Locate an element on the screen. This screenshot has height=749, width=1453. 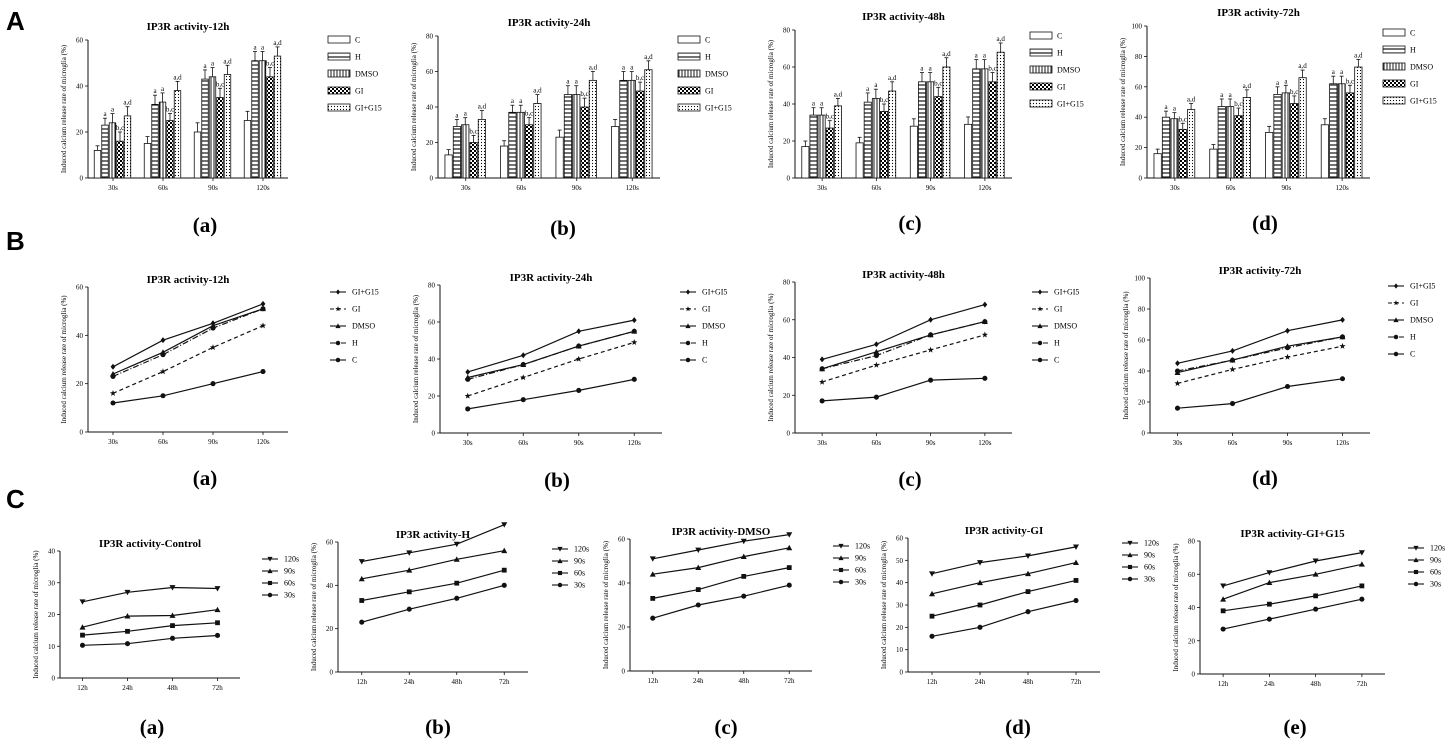
panel-label: (c) is located at coordinates (909, 223).